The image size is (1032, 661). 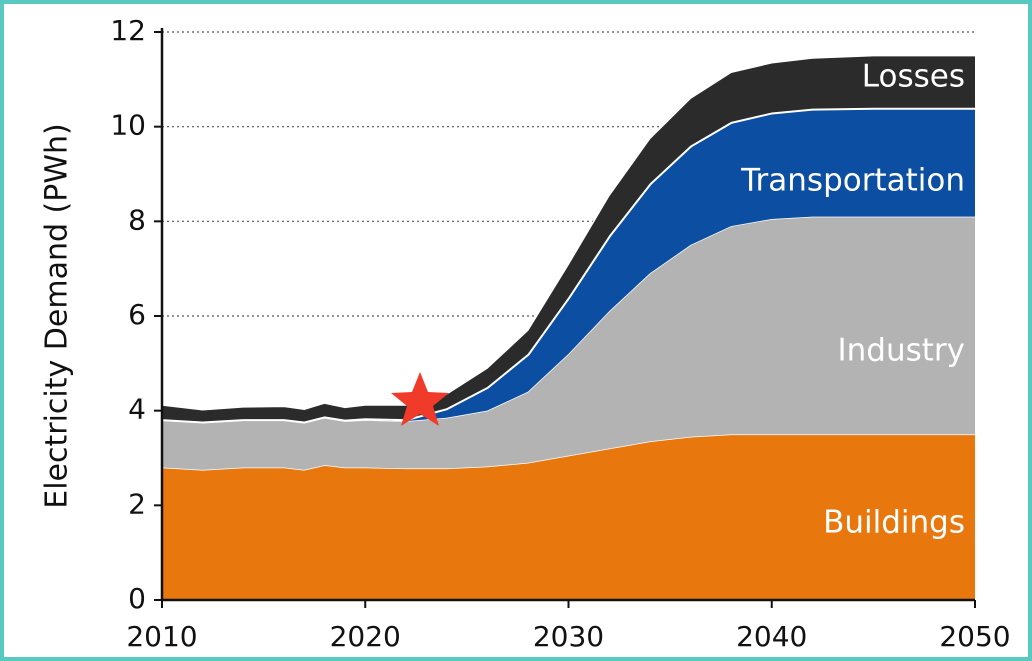 What do you see at coordinates (137, 598) in the screenshot?
I see `y-tick-label: 0` at bounding box center [137, 598].